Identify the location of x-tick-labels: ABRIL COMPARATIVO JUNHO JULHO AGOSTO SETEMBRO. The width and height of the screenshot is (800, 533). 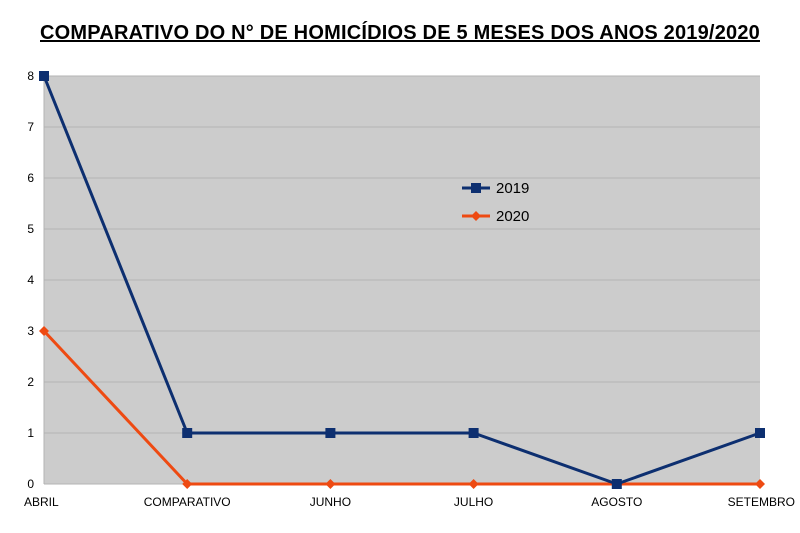
(409, 502).